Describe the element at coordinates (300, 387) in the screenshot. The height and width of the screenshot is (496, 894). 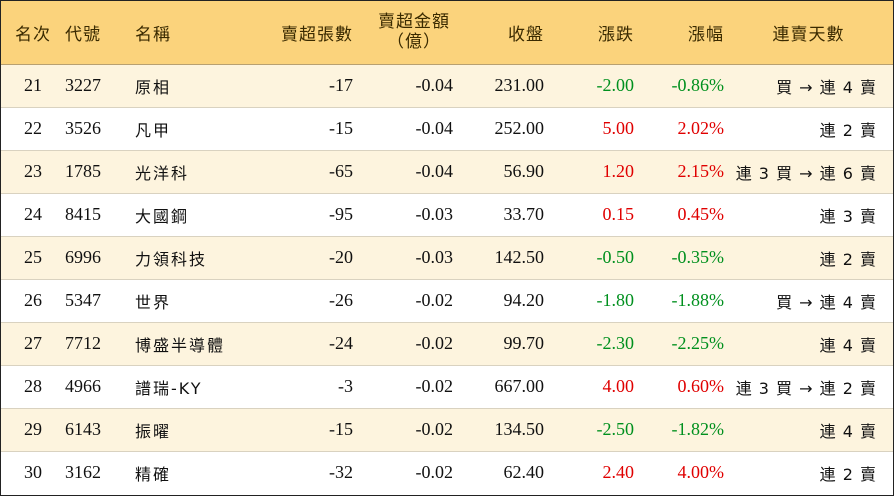
I see `cell-sell-lots: -3` at that location.